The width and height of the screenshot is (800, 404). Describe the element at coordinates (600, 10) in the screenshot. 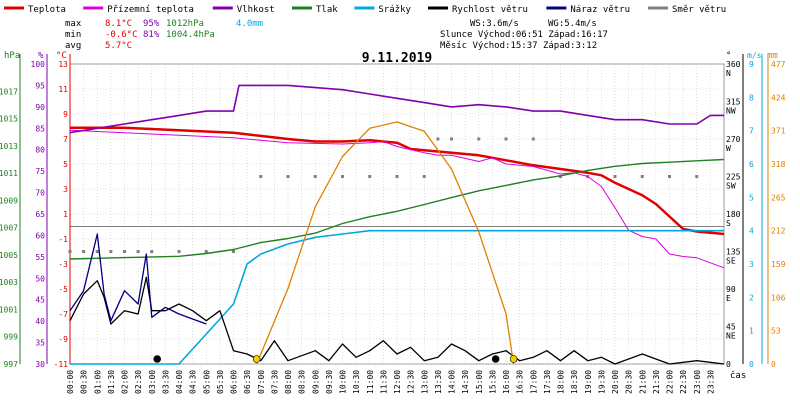

I see `legend-label: Náraz větru` at that location.